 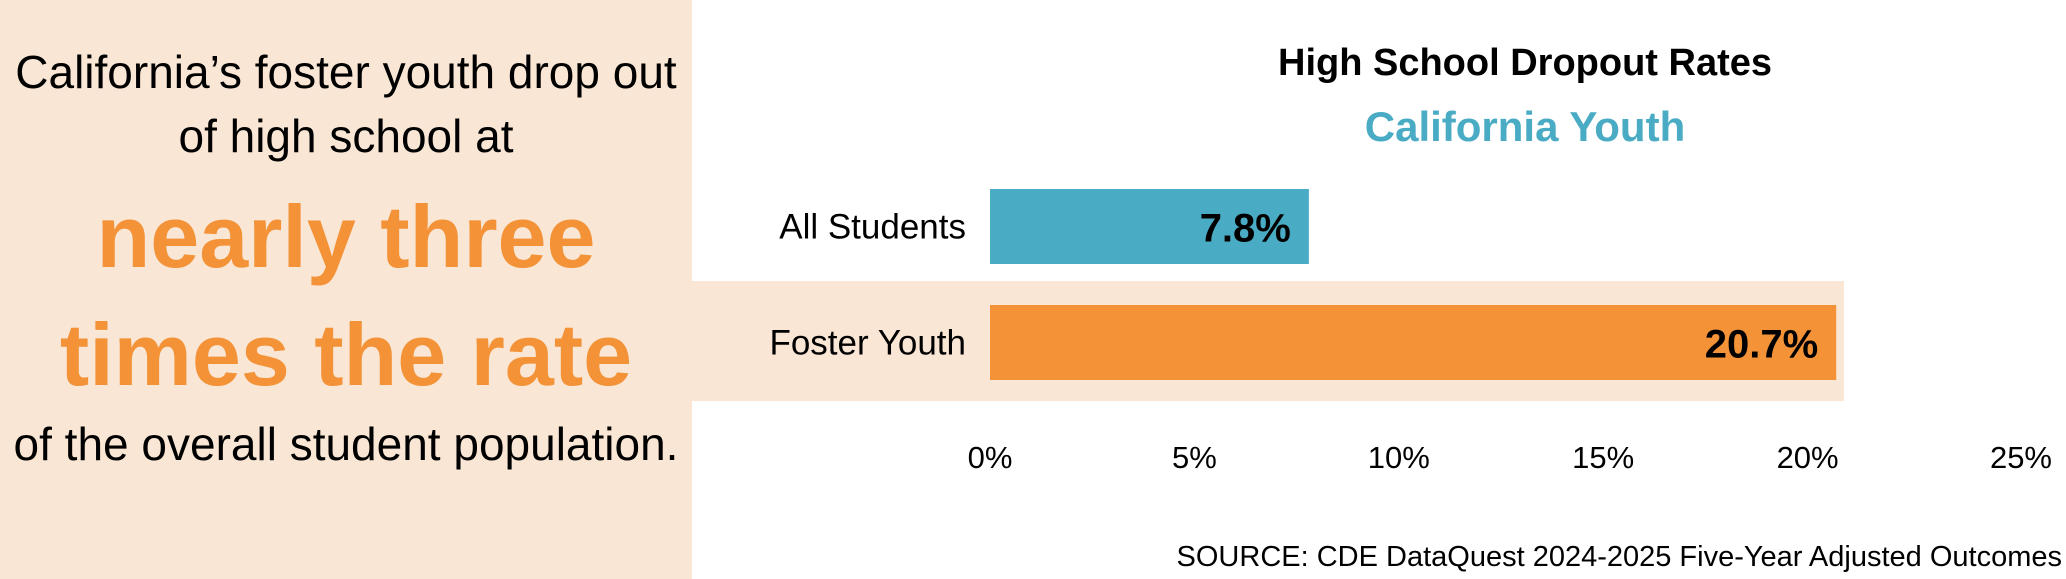 I want to click on x-tick-label: 25%, so click(x=2021, y=457).